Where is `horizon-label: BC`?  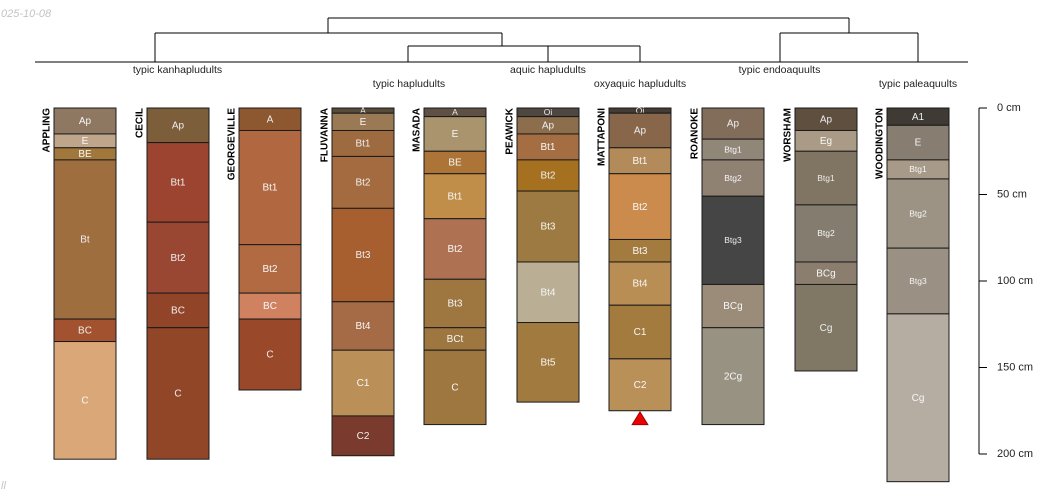 horizon-label: BC is located at coordinates (270, 306).